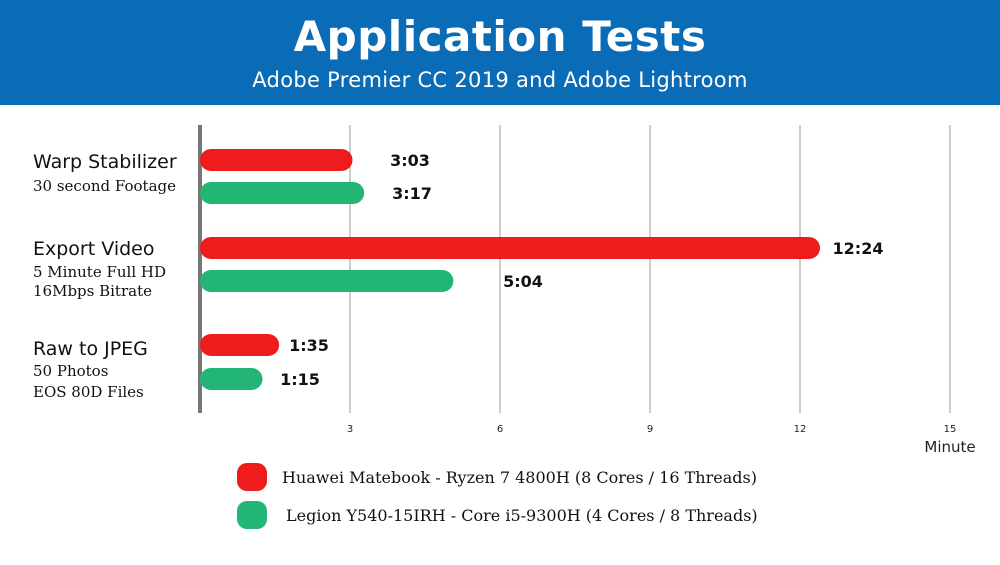 This screenshot has width=1000, height=565. What do you see at coordinates (105, 162) in the screenshot?
I see `category-label-0: Warp Stabilizer` at bounding box center [105, 162].